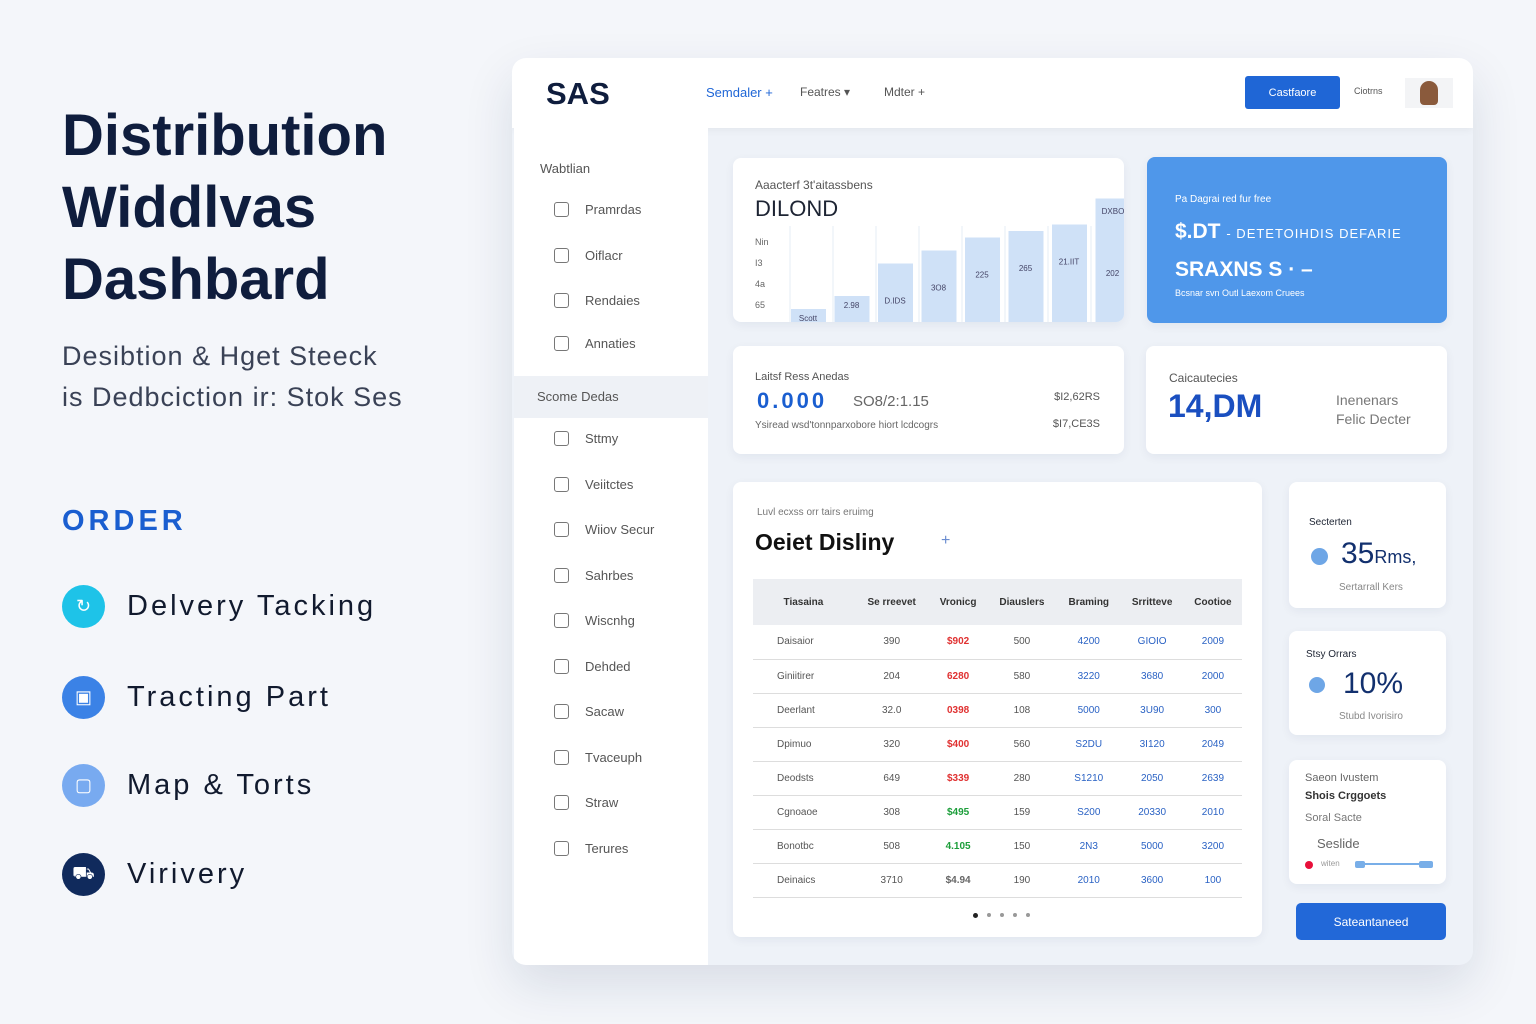 The width and height of the screenshot is (1536, 1024). I want to click on sidebar-item: Pramrdas, so click(597, 209).